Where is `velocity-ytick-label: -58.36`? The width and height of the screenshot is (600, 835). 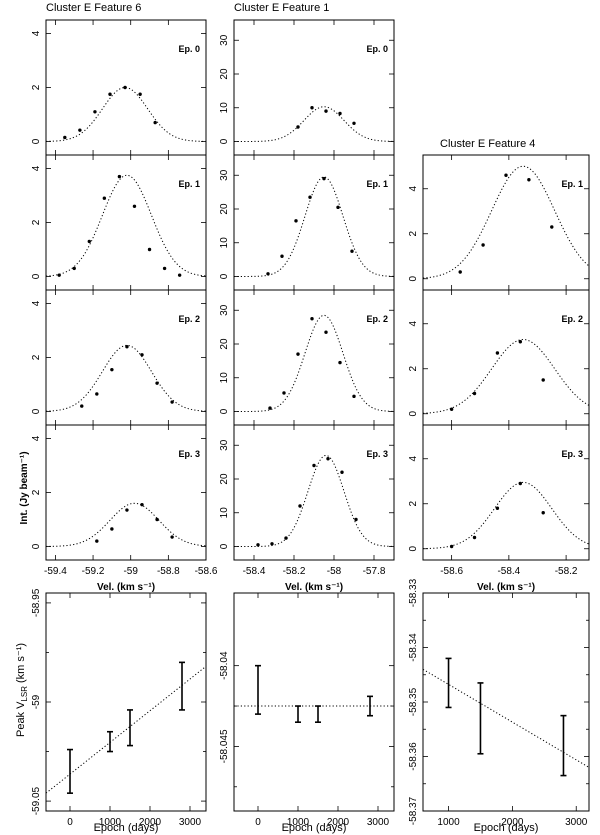
velocity-ytick-label: -58.36 is located at coordinates (413, 756).